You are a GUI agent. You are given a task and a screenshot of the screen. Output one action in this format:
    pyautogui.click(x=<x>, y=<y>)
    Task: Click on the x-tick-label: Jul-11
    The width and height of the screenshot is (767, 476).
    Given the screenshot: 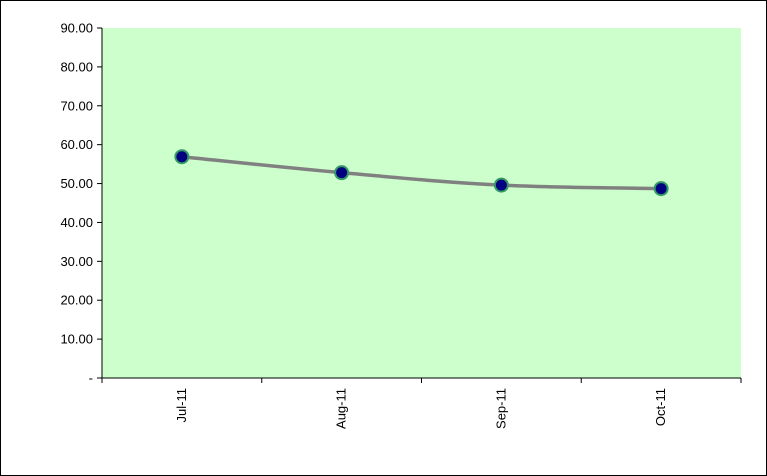 What is the action you would take?
    pyautogui.click(x=181, y=405)
    